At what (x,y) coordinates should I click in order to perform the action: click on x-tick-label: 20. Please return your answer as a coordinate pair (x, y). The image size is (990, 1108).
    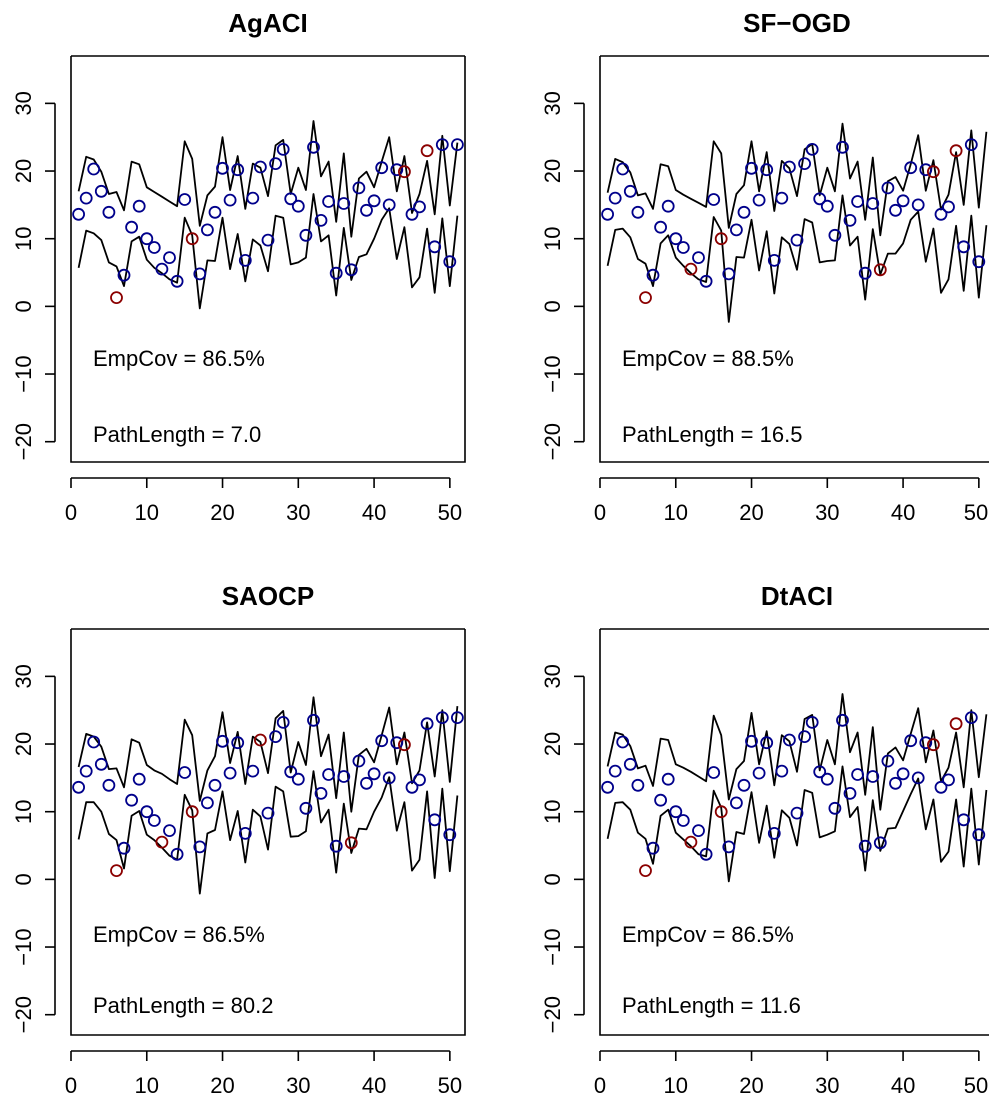
    Looking at the image, I should click on (222, 512).